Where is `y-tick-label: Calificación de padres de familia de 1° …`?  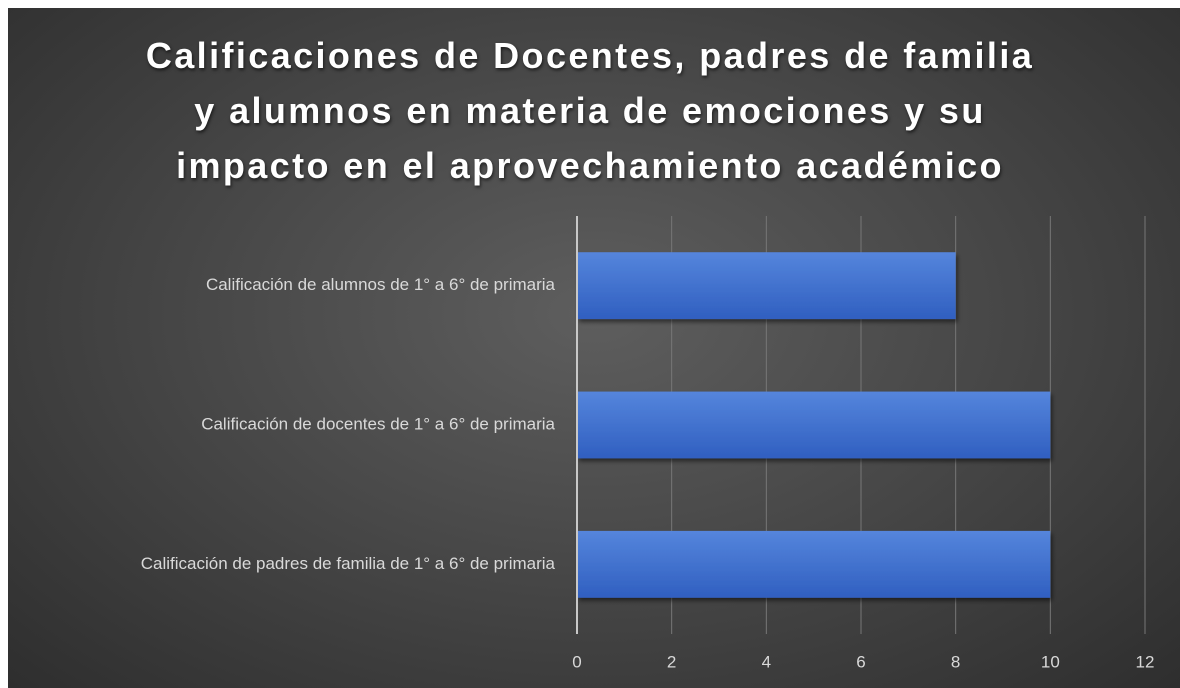
y-tick-label: Calificación de padres de familia de 1° … is located at coordinates (348, 563).